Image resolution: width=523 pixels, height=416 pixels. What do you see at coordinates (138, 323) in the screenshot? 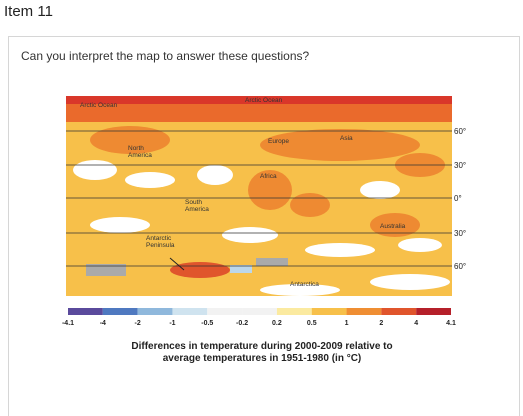
I see `colorbar-label: -2` at bounding box center [138, 323].